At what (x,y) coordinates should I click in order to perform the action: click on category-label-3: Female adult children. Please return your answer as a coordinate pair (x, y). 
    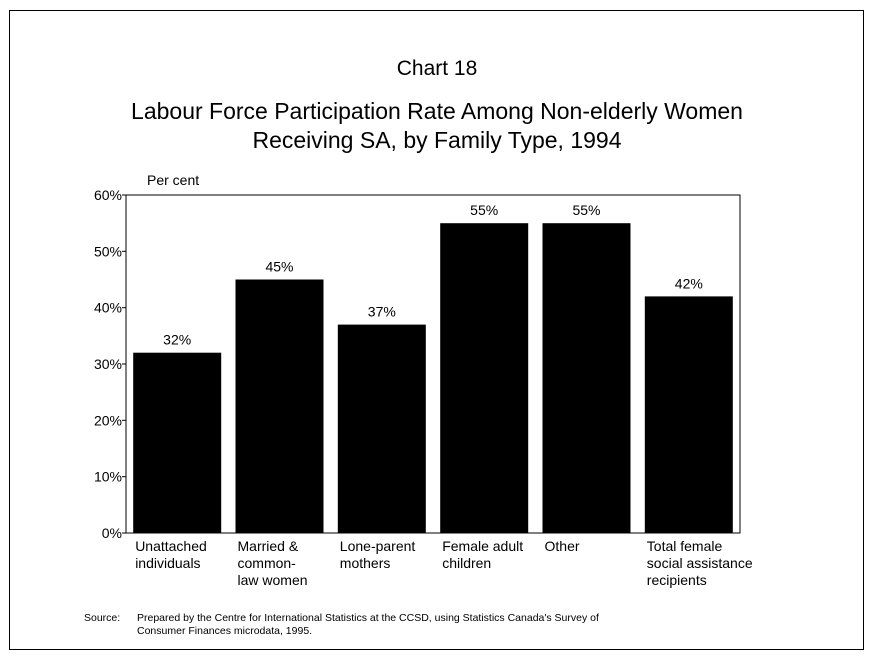
    Looking at the image, I should click on (482, 554).